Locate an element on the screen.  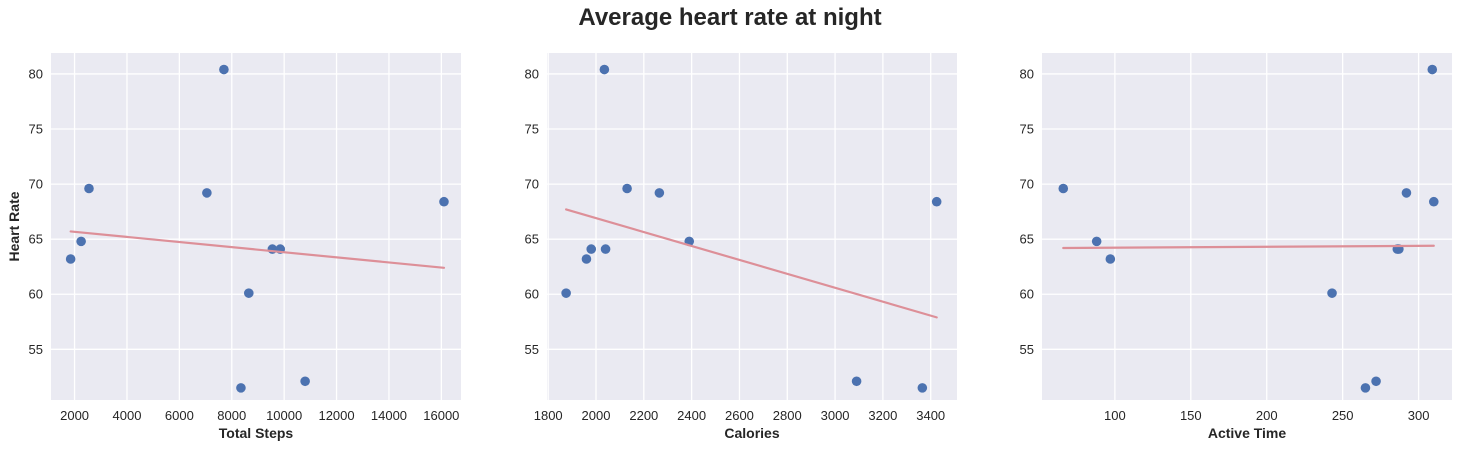
panel-2-xtick-label-5: 2800 is located at coordinates (787, 415).